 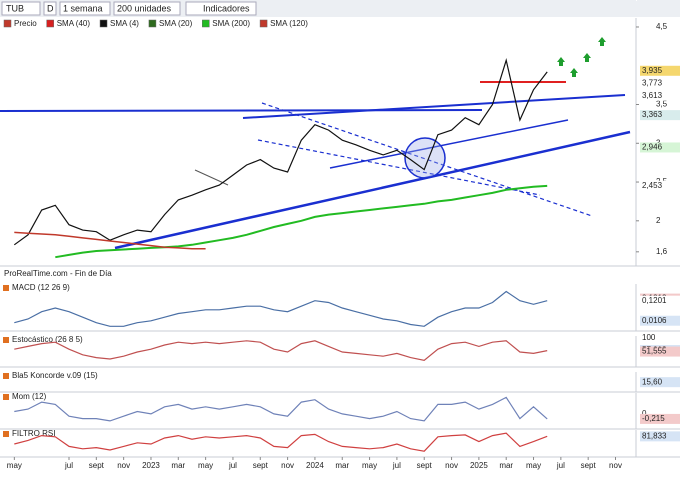 What do you see at coordinates (33, 433) in the screenshot?
I see `panel-title: FILTRO RSI` at bounding box center [33, 433].